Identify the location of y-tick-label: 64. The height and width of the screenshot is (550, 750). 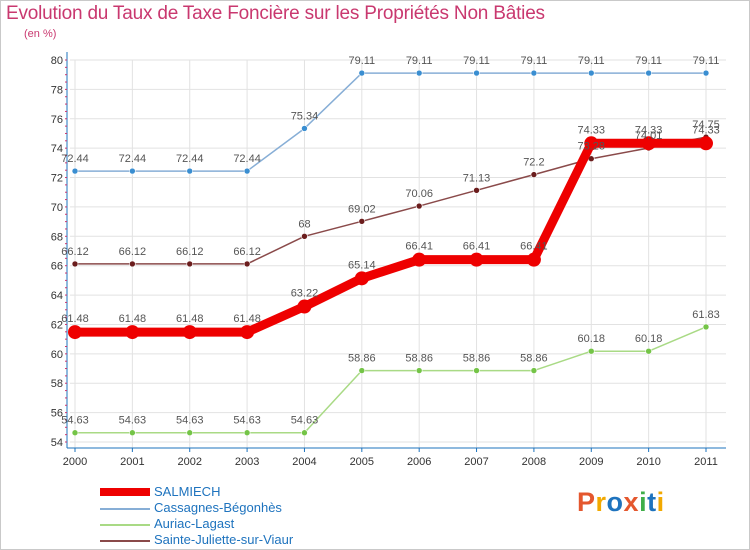
(57, 296).